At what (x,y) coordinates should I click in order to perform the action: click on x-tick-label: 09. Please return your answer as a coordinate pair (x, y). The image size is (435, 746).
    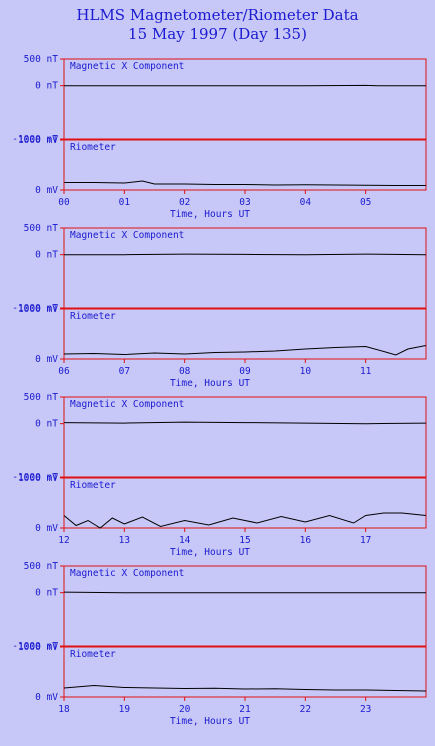
    Looking at the image, I should click on (245, 371).